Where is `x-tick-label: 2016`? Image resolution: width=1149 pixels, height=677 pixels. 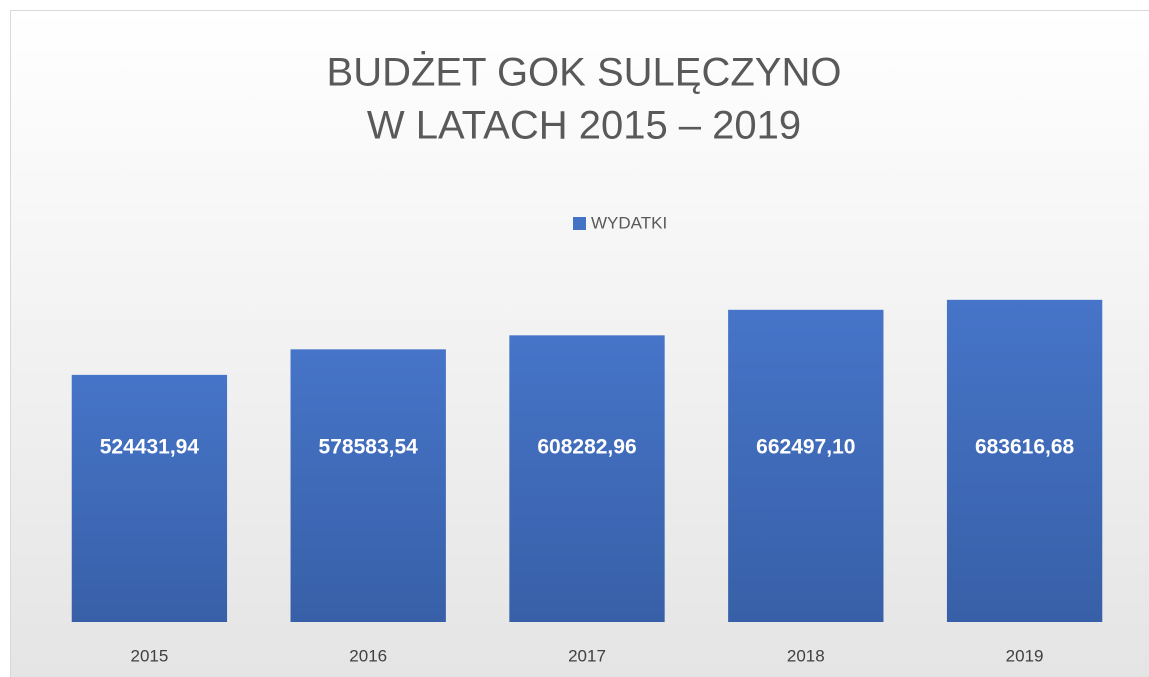 x-tick-label: 2016 is located at coordinates (368, 655).